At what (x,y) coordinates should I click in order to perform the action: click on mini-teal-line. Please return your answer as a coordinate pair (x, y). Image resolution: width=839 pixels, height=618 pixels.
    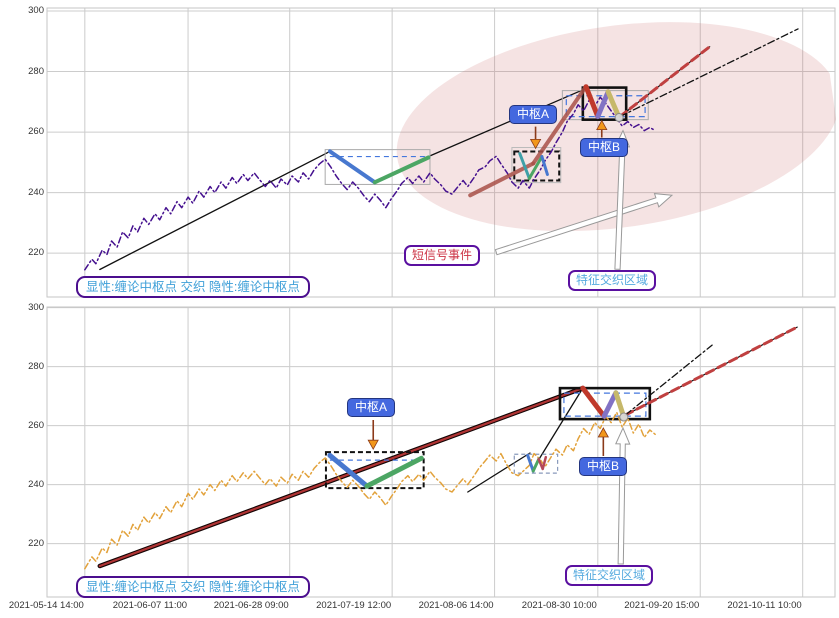
    Looking at the image, I should click on (524, 166).